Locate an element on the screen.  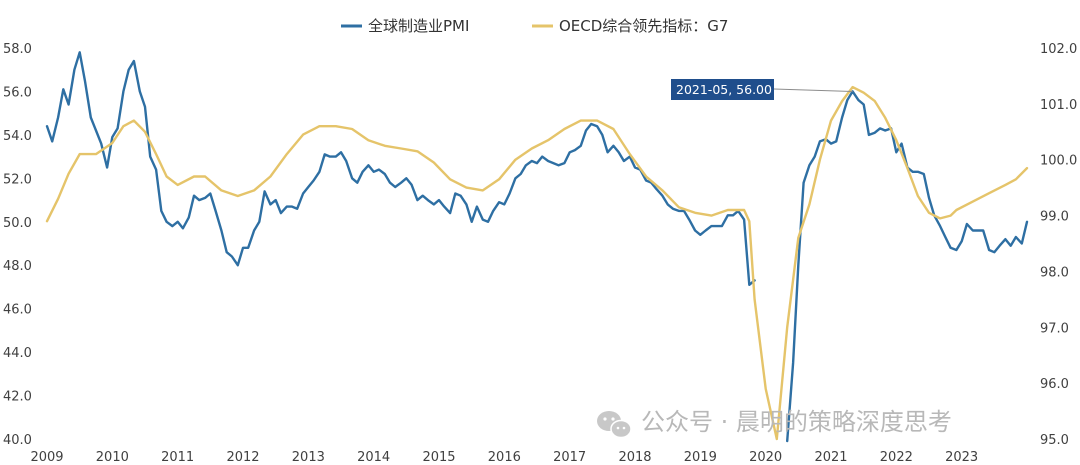
callout-box is located at coordinates (722, 89).